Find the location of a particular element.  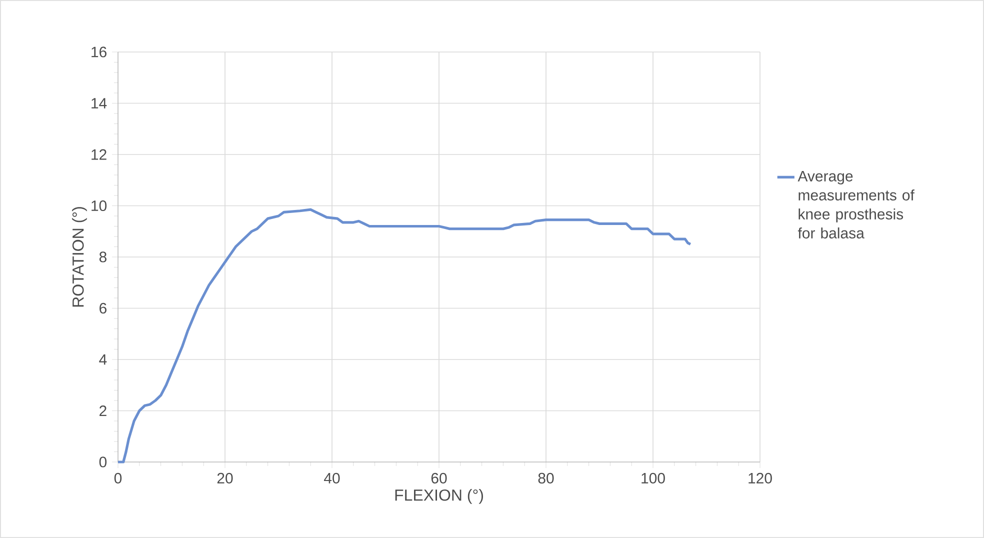

x-tick-label: 60 is located at coordinates (439, 478).